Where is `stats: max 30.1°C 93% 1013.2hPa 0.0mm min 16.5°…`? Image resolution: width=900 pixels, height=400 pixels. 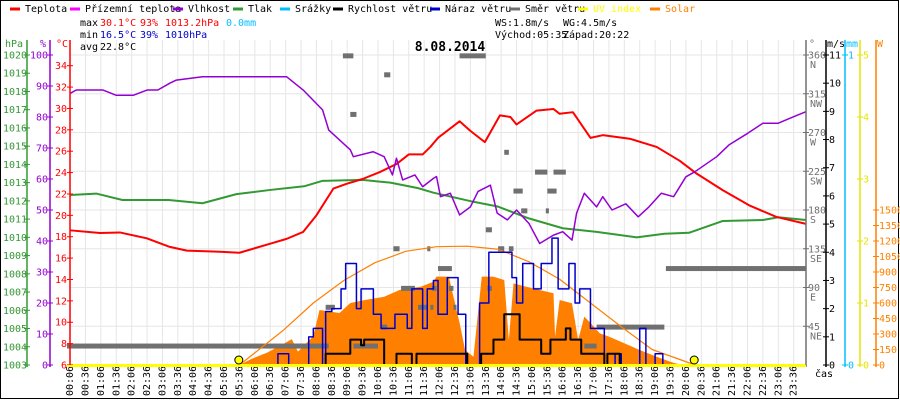
stats: max 30.1°C 93% 1013.2hPa 0.0mm min 16.5°… is located at coordinates (354, 35).